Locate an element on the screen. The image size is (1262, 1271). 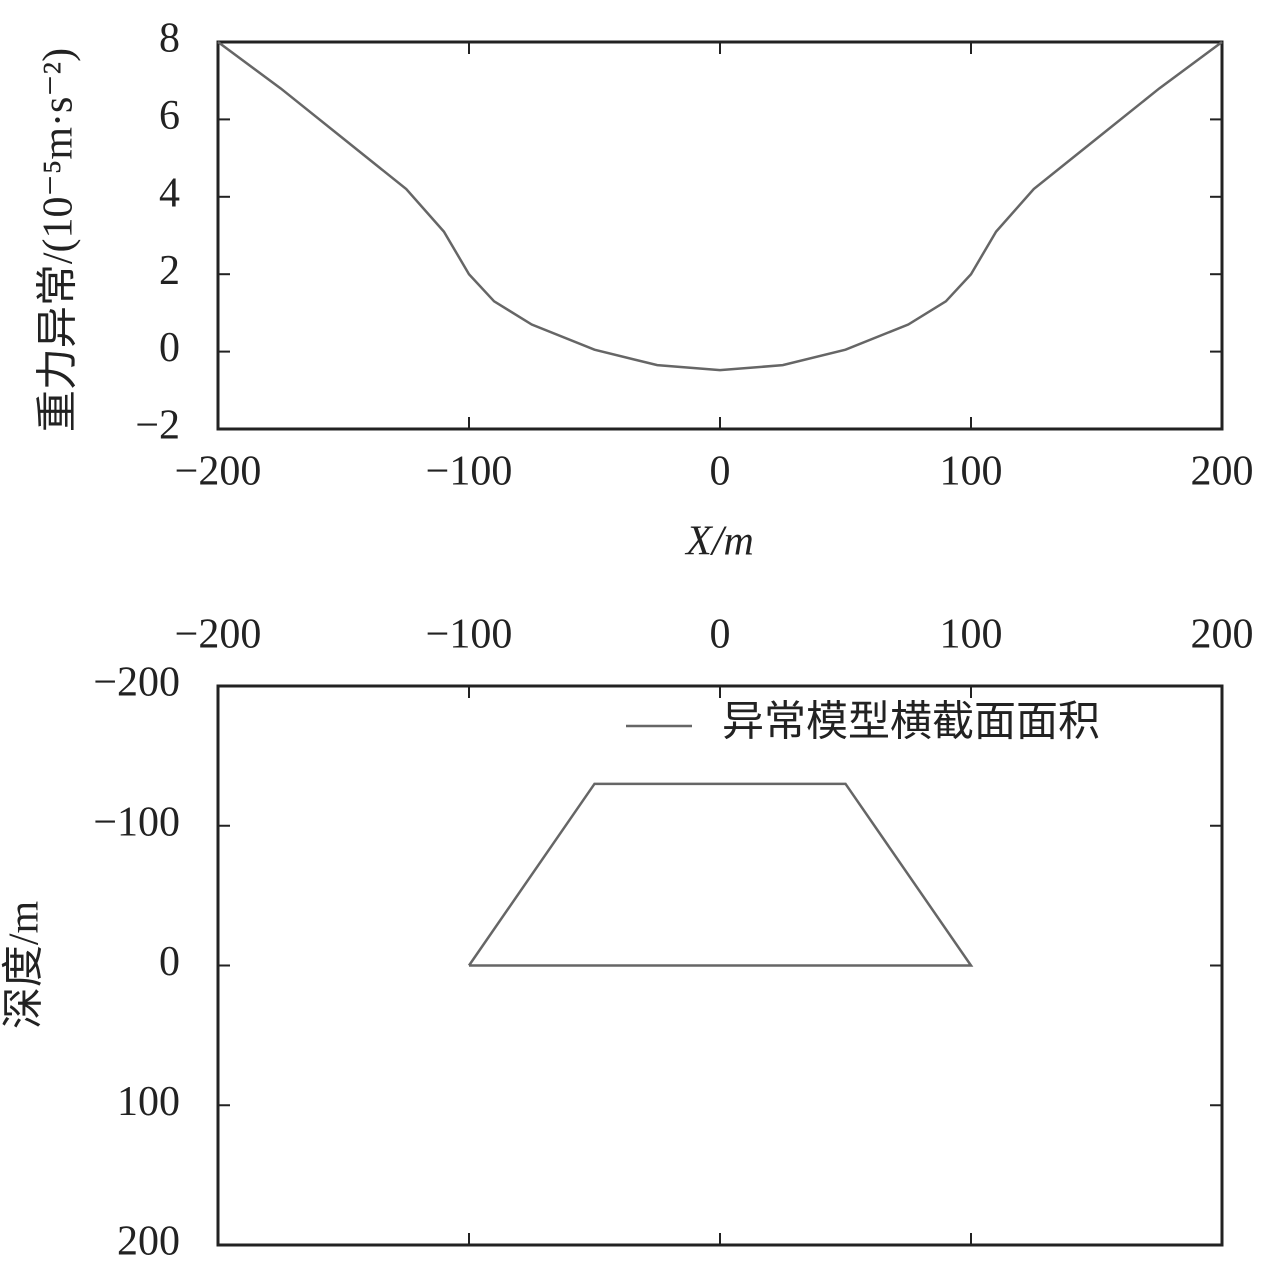
y-tick-label: −200 is located at coordinates (136, 683).